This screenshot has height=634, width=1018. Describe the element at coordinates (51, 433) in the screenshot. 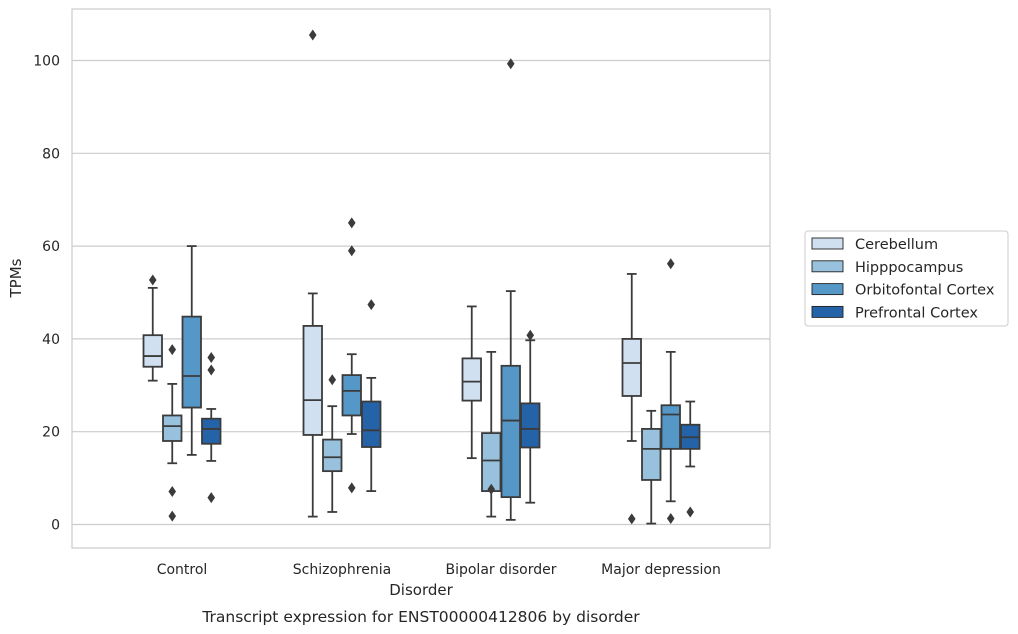

I see `y-tick-label: 20` at that location.